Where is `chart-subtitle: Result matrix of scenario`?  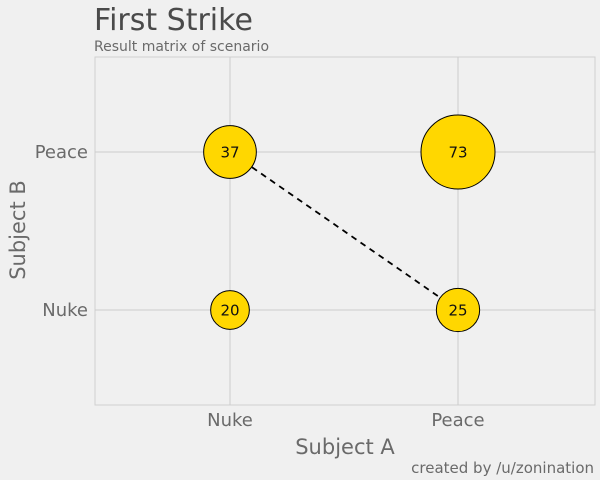
chart-subtitle: Result matrix of scenario is located at coordinates (181, 47).